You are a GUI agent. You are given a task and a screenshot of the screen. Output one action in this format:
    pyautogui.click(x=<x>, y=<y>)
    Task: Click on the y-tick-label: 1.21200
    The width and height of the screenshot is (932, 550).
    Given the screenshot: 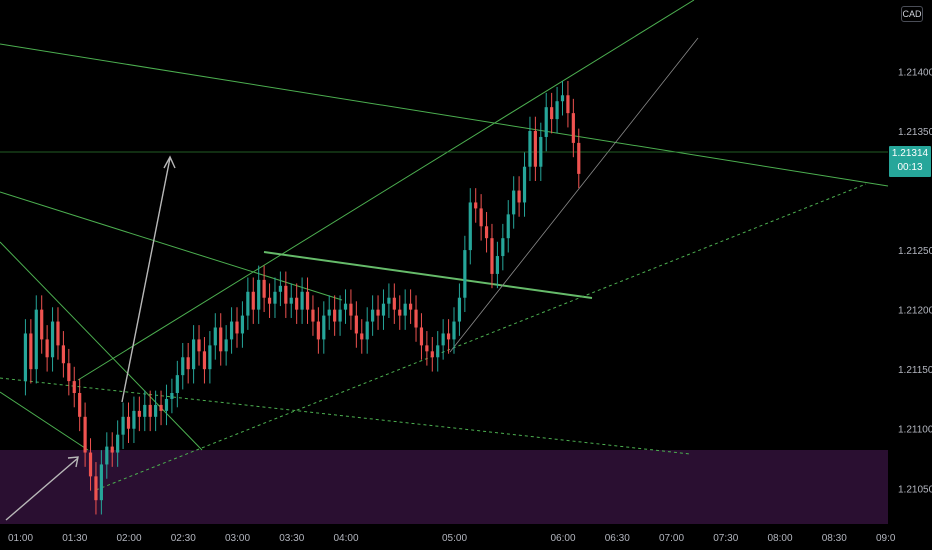 What is the action you would take?
    pyautogui.click(x=915, y=311)
    